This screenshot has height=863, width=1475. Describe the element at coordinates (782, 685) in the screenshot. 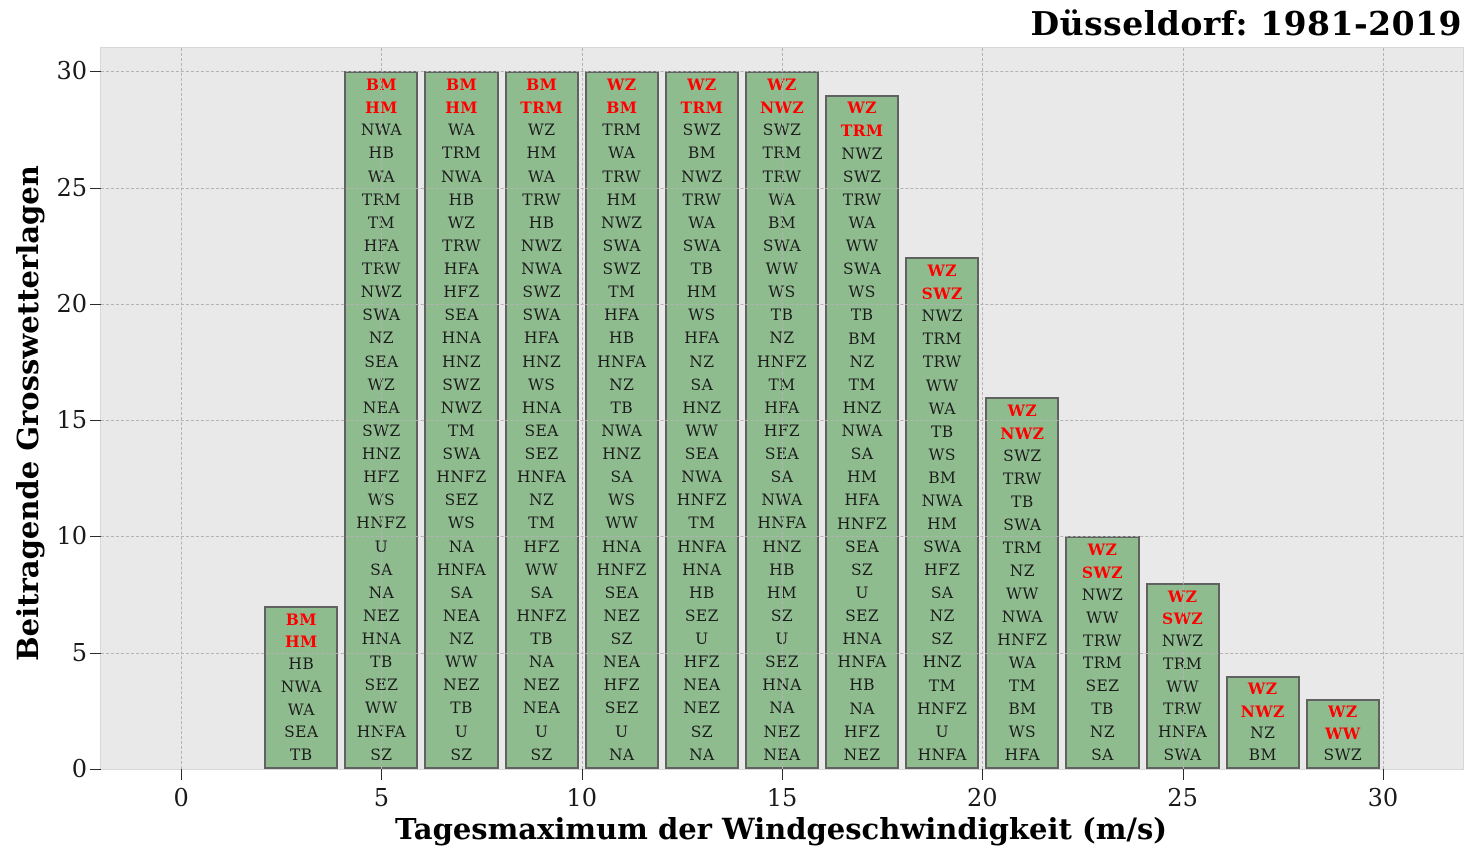

I see `bar-label: HNA` at that location.